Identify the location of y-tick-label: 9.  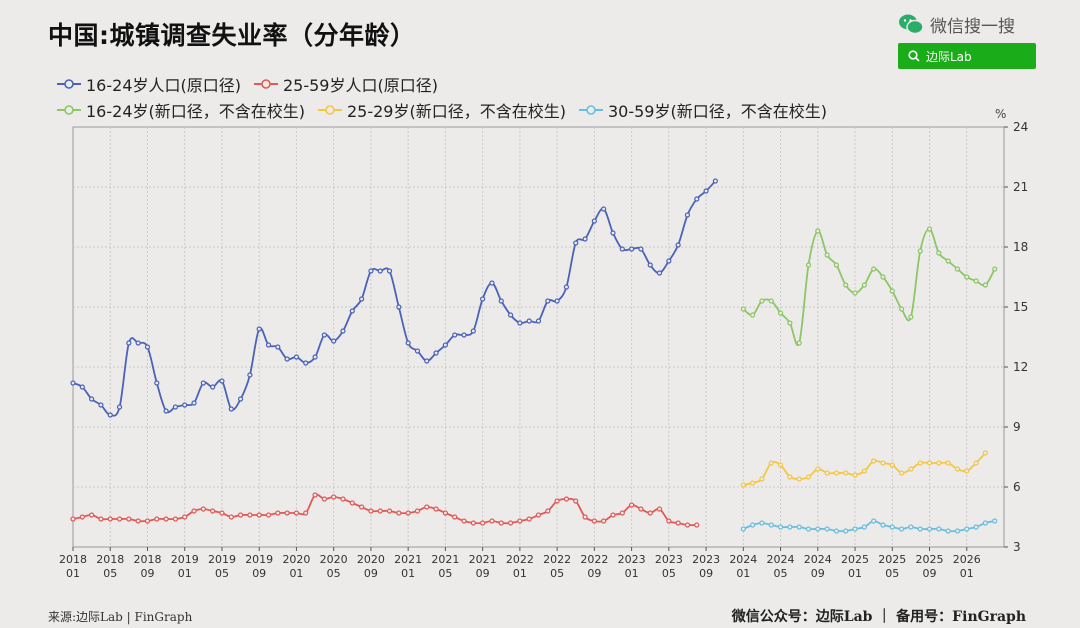
(1017, 427).